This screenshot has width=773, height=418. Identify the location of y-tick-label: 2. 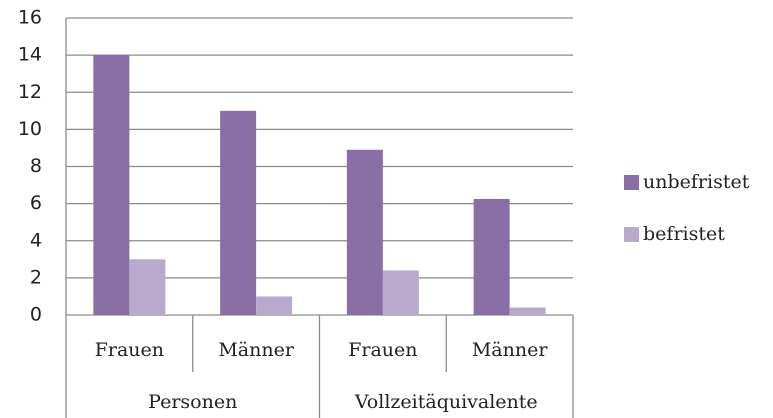
(36, 277).